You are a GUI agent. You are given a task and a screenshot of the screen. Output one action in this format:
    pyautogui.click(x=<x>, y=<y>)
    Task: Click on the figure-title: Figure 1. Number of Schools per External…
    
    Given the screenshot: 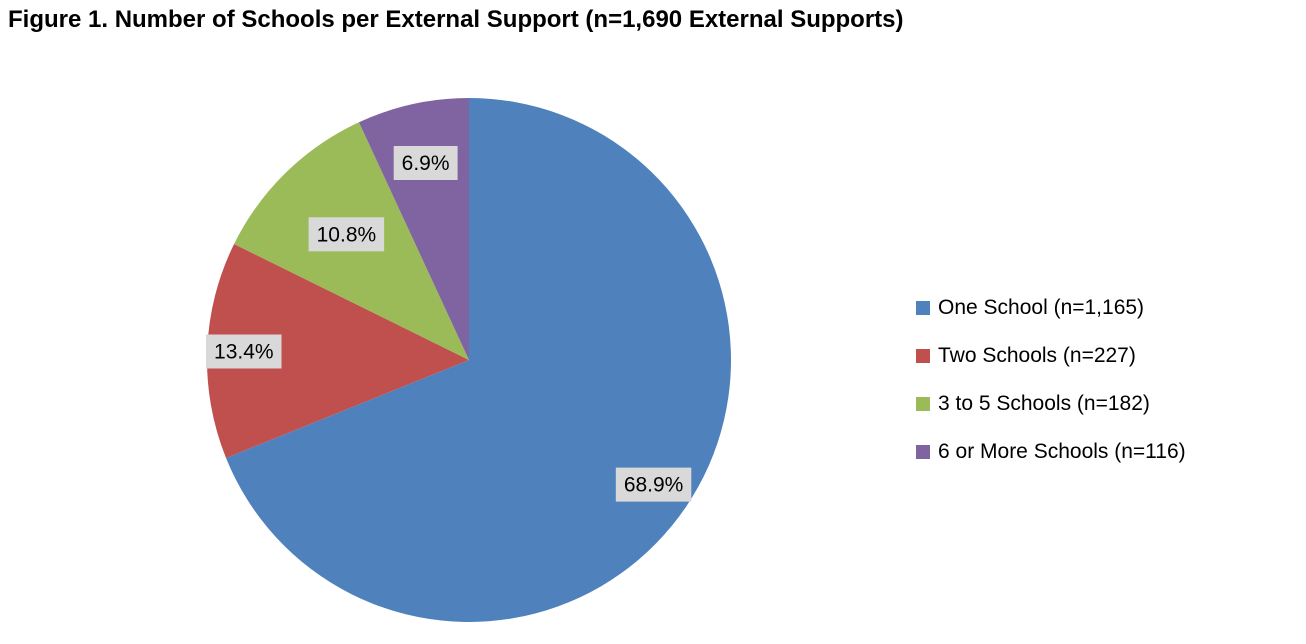 What is the action you would take?
    pyautogui.click(x=456, y=19)
    